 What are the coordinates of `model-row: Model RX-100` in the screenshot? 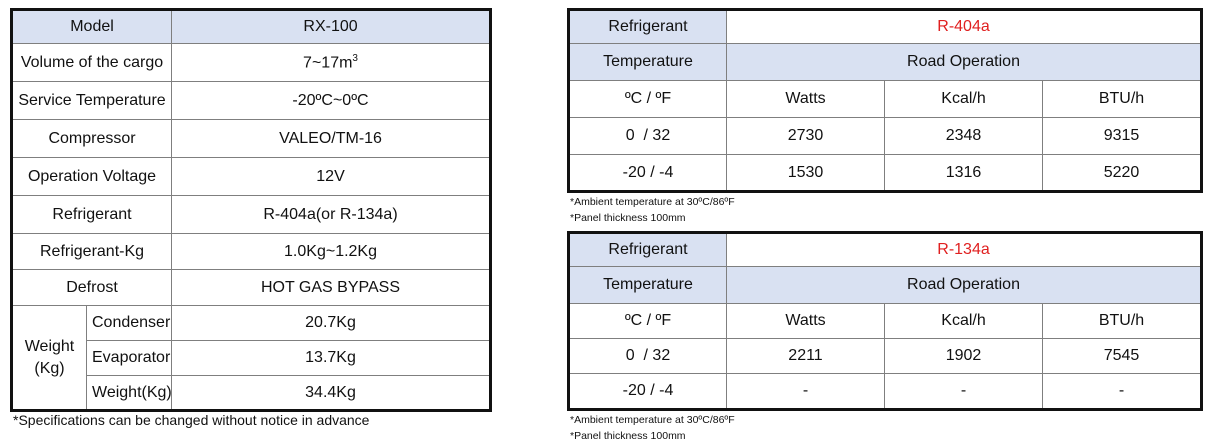 It's located at (251, 26).